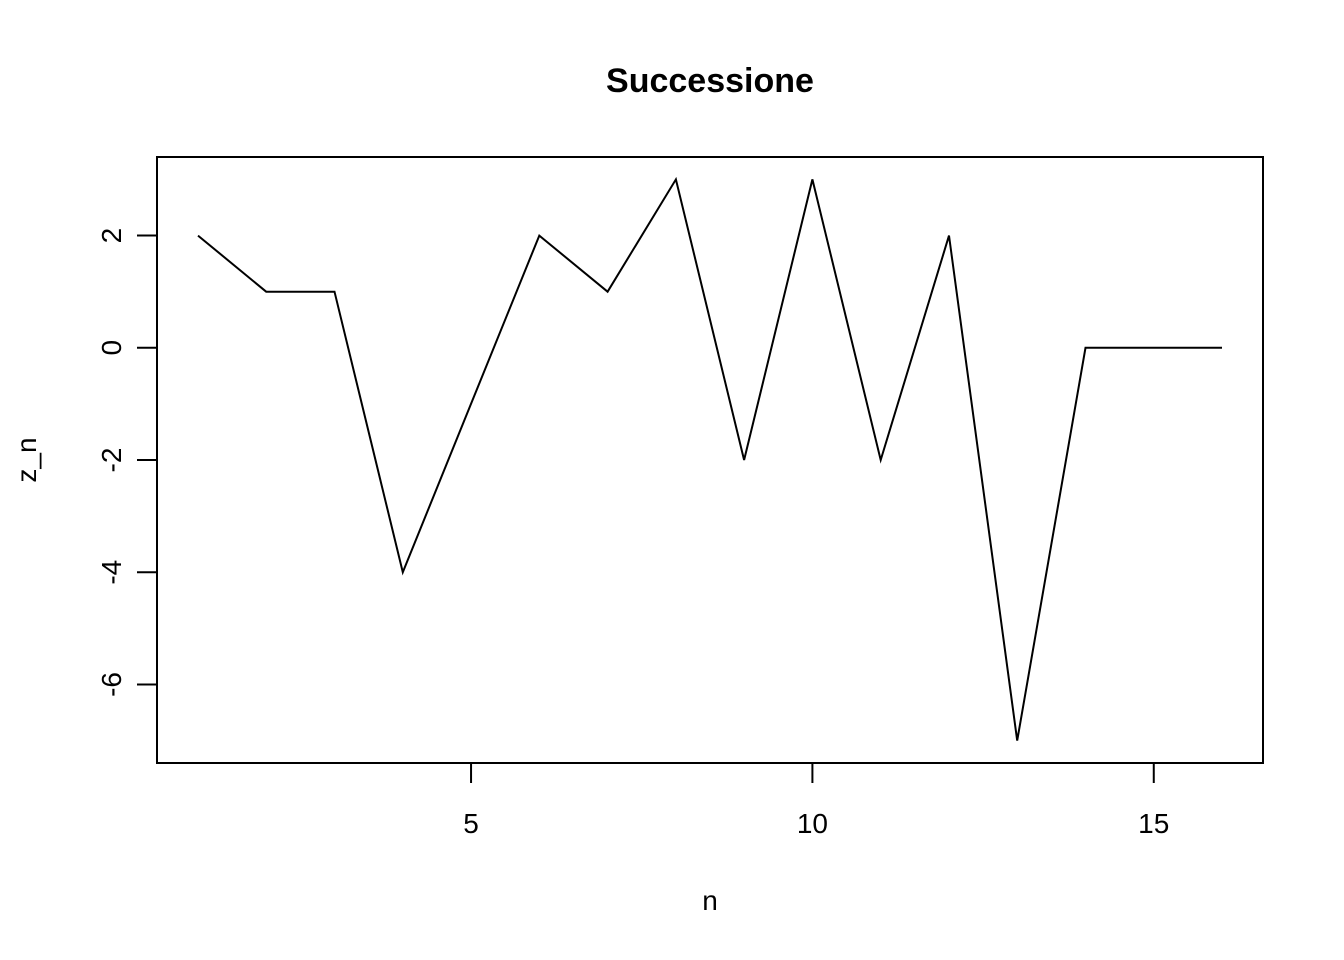 This screenshot has height=960, width=1344. I want to click on y-tick-label: -6, so click(111, 684).